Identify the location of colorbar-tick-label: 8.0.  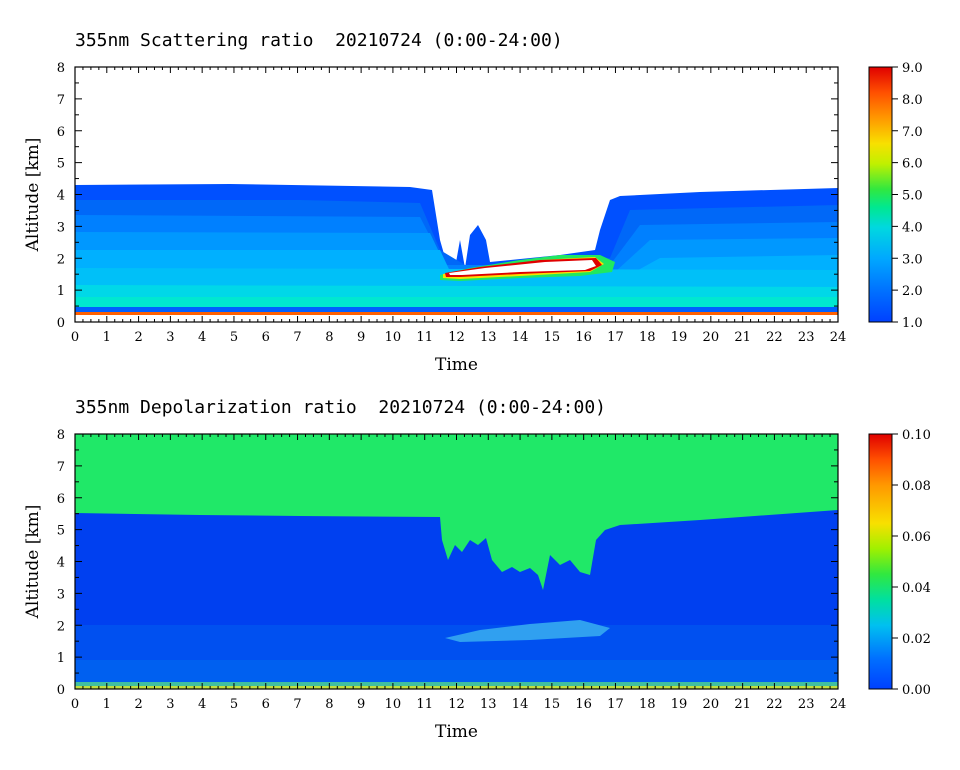
(912, 100).